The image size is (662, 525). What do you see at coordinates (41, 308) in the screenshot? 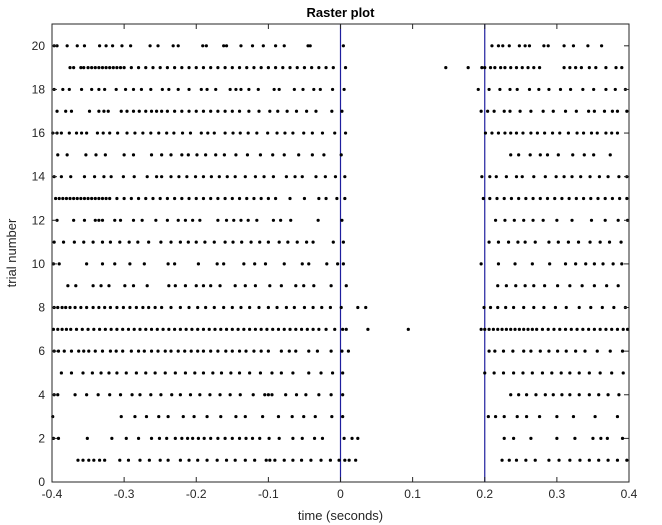
I see `y-tick-label: 8` at bounding box center [41, 308].